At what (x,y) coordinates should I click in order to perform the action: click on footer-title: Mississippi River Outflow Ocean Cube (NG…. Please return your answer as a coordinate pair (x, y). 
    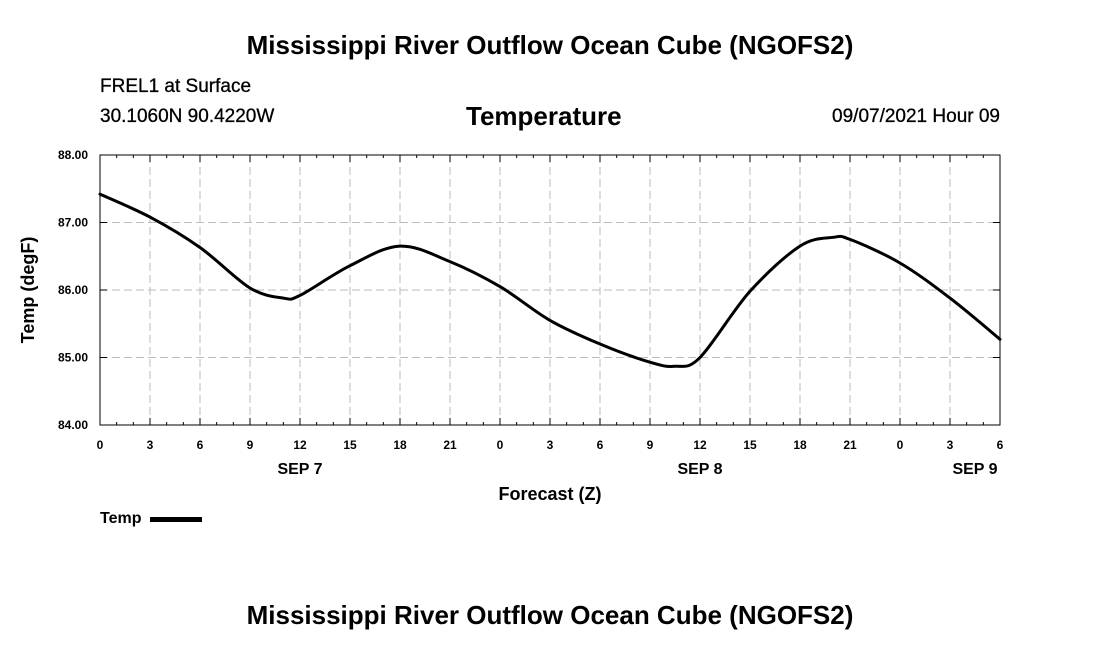
    Looking at the image, I should click on (550, 615).